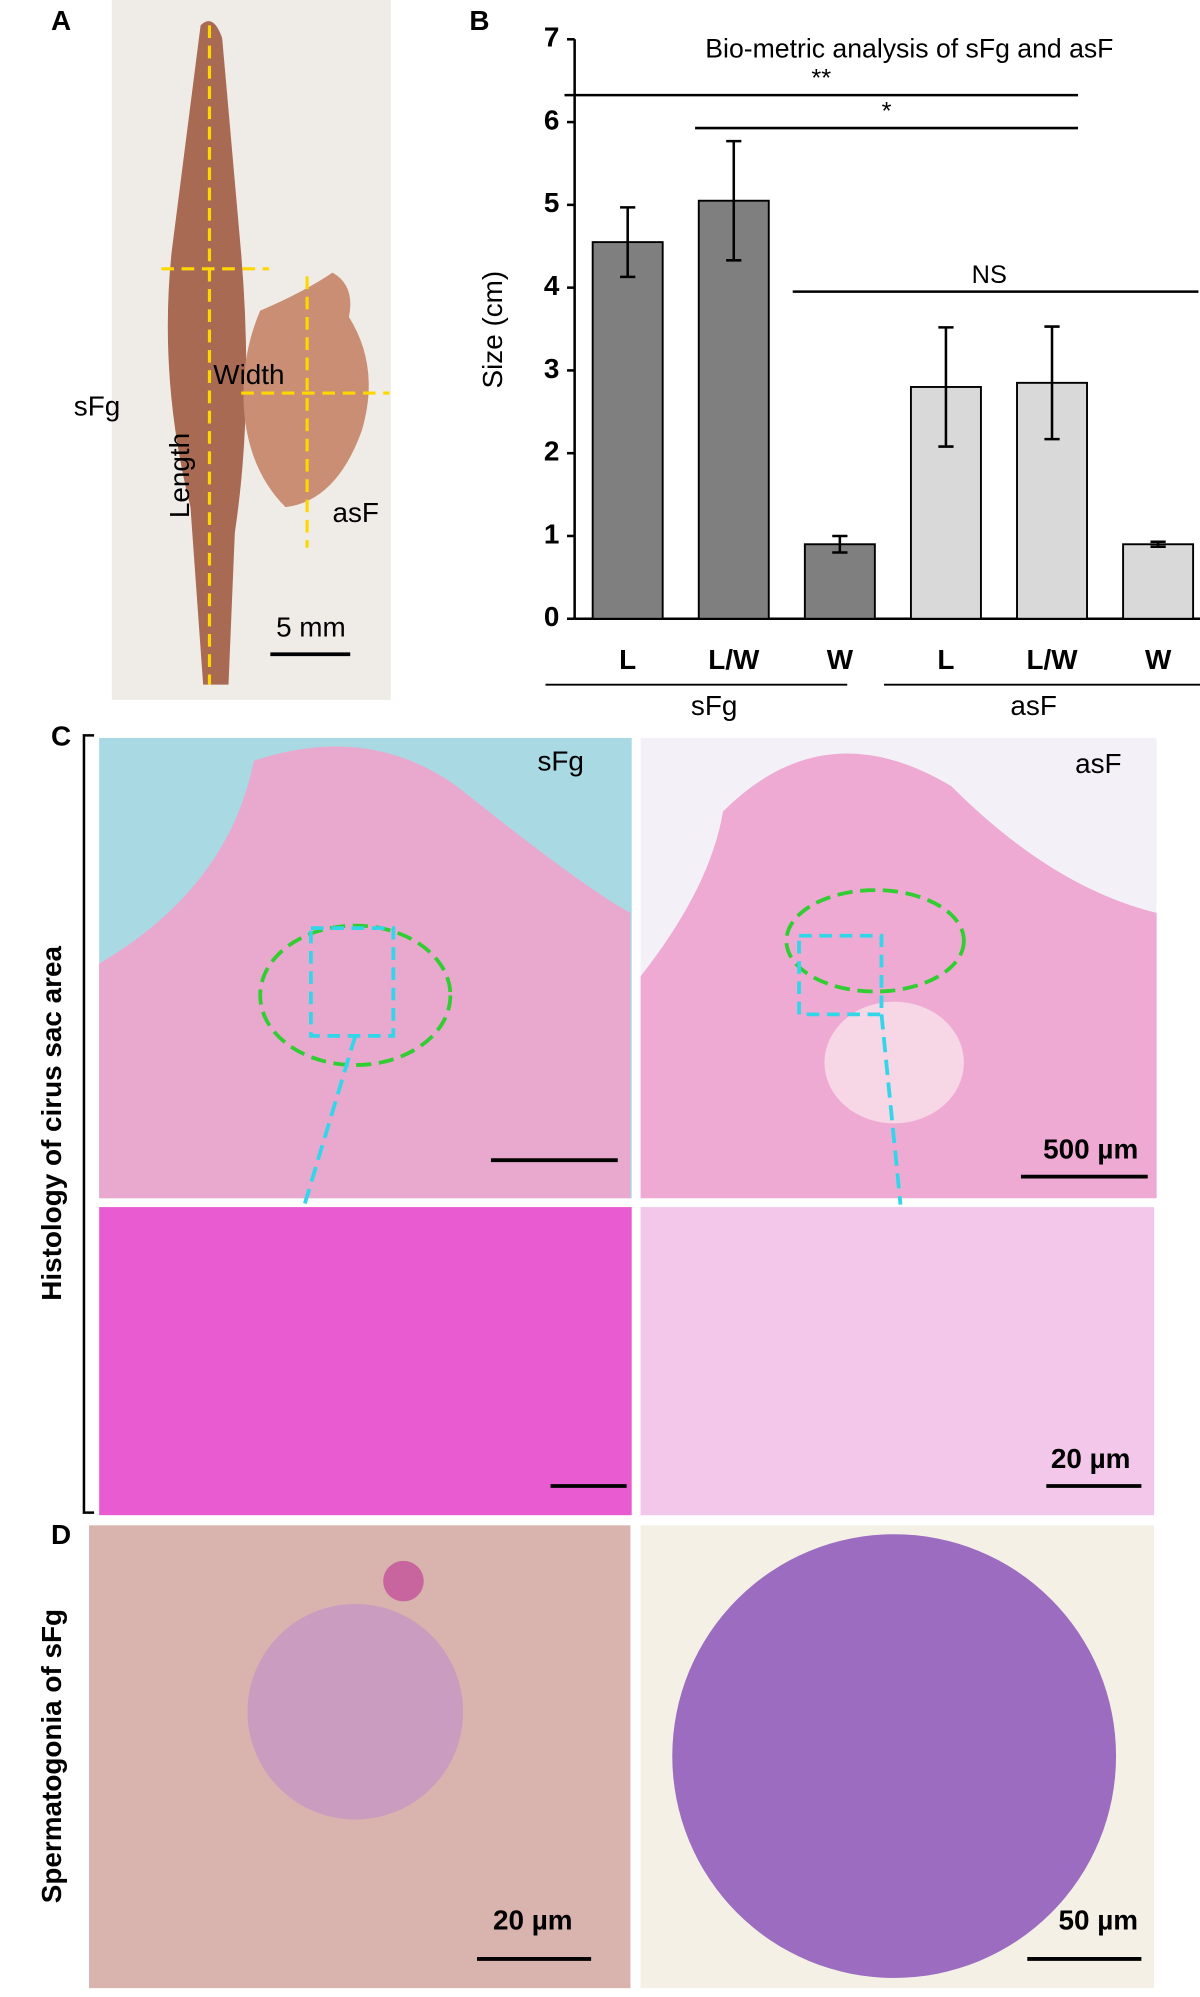 The image size is (1200, 1997). Describe the element at coordinates (311, 626) in the screenshot. I see `scale-label: 5 mm` at that location.